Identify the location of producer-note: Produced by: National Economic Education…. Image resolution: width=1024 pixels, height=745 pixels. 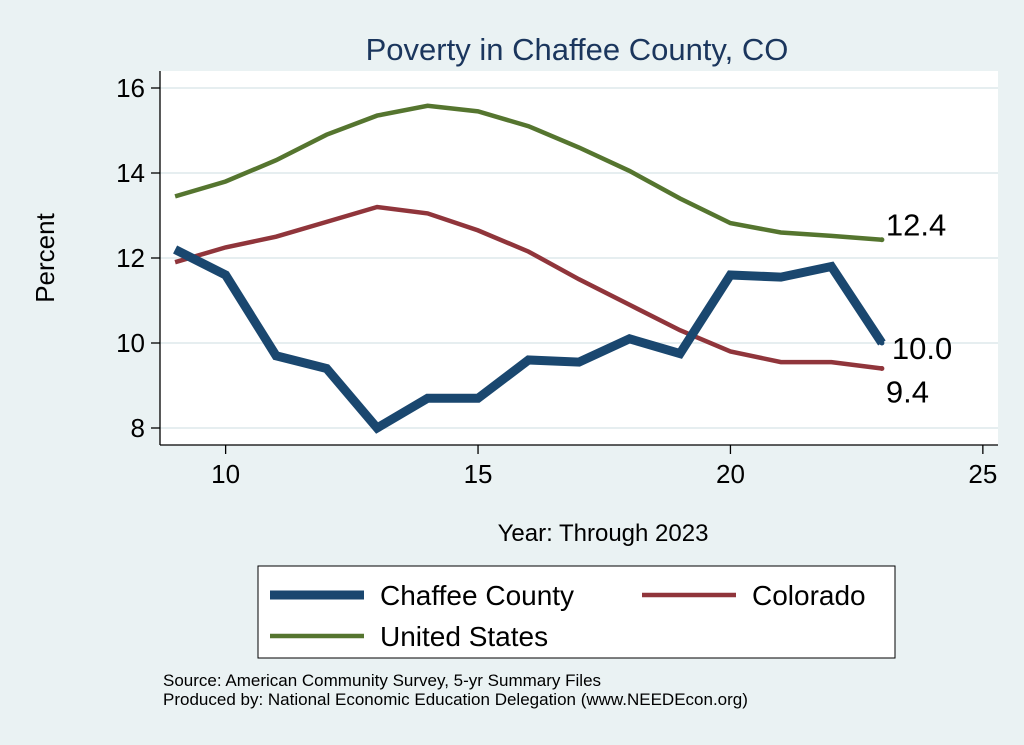
(455, 699).